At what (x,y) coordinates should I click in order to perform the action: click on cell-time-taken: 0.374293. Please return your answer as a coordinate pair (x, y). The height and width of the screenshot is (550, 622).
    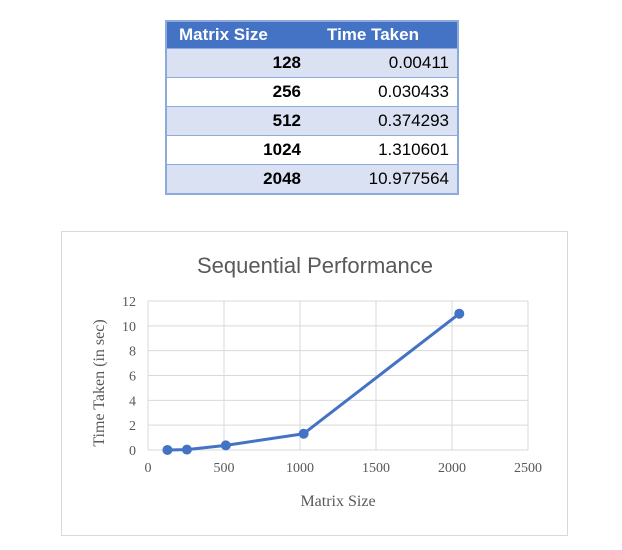
    Looking at the image, I should click on (383, 121).